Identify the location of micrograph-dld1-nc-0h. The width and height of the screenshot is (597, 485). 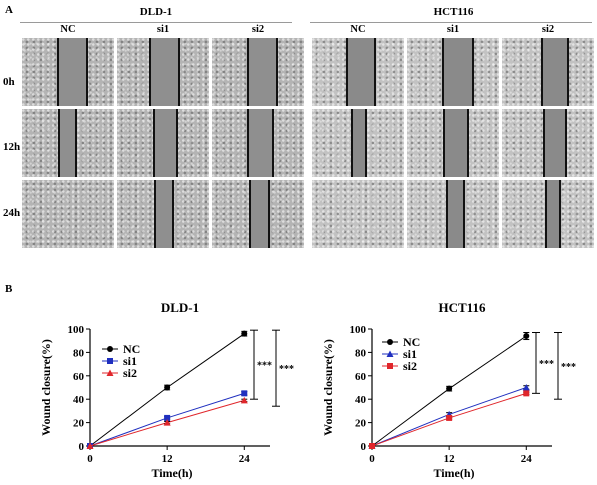
(68, 72).